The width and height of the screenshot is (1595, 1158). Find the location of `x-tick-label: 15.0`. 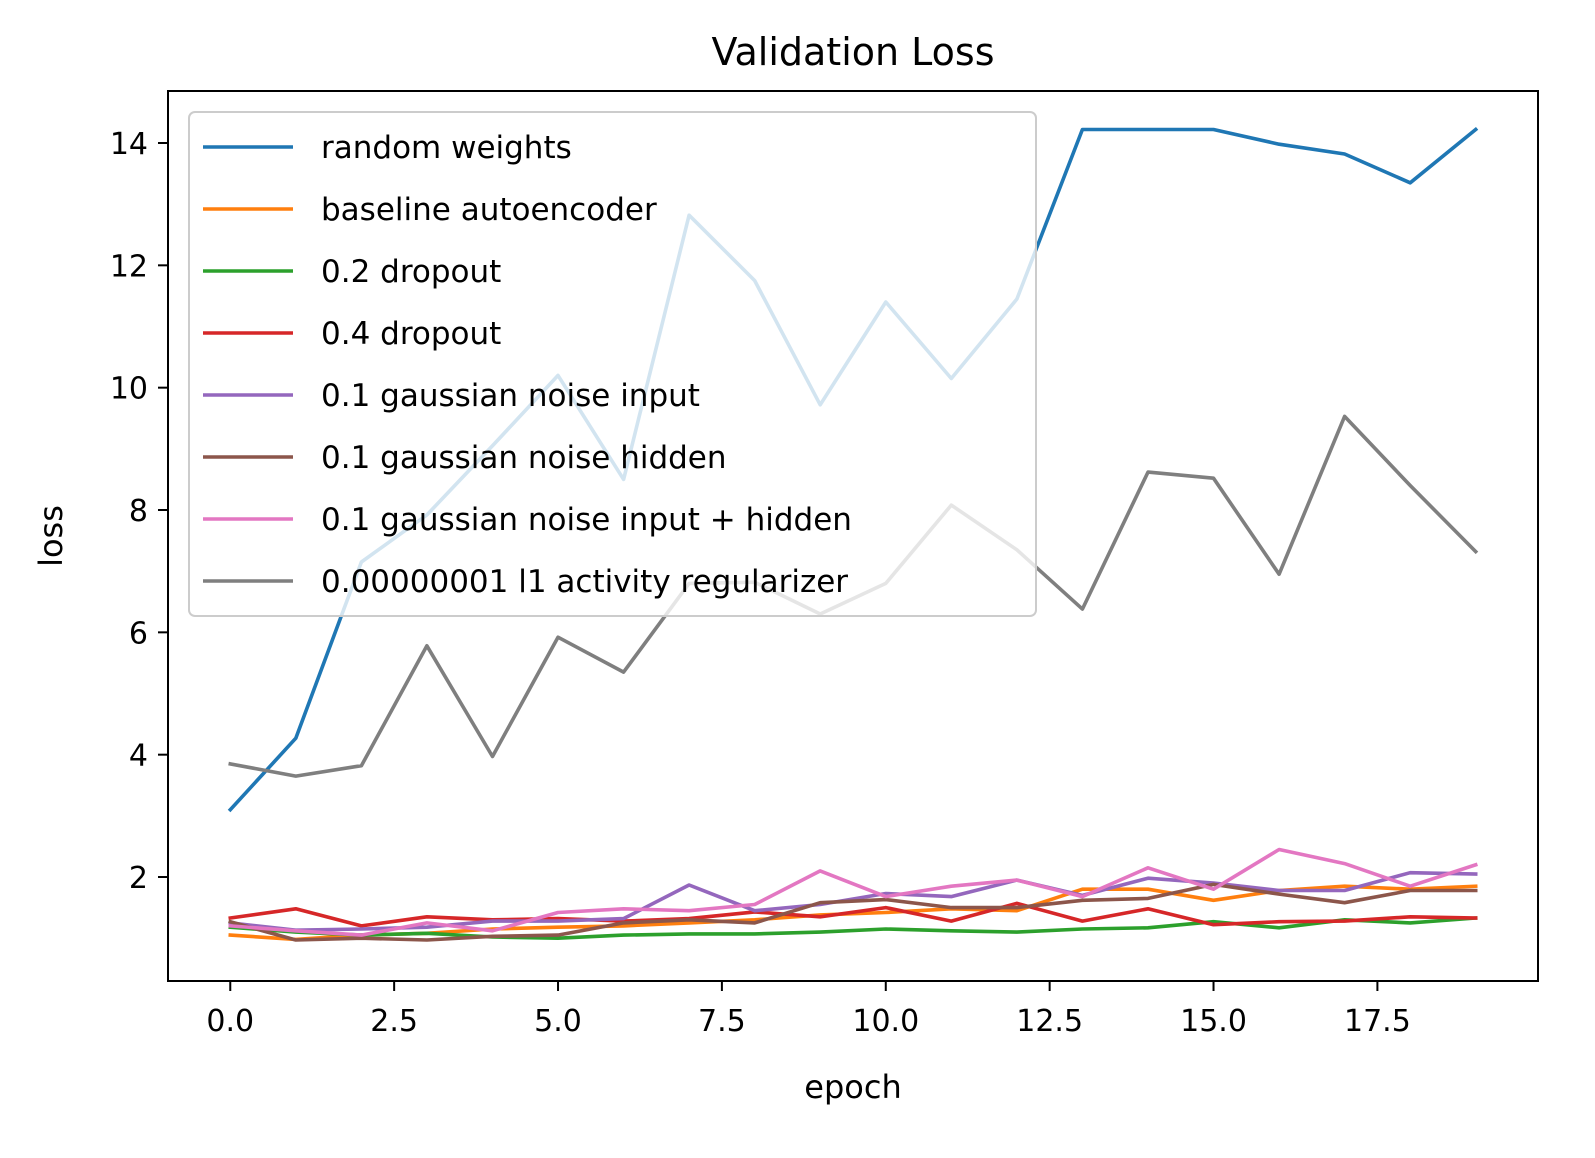

x-tick-label: 15.0 is located at coordinates (1213, 1021).